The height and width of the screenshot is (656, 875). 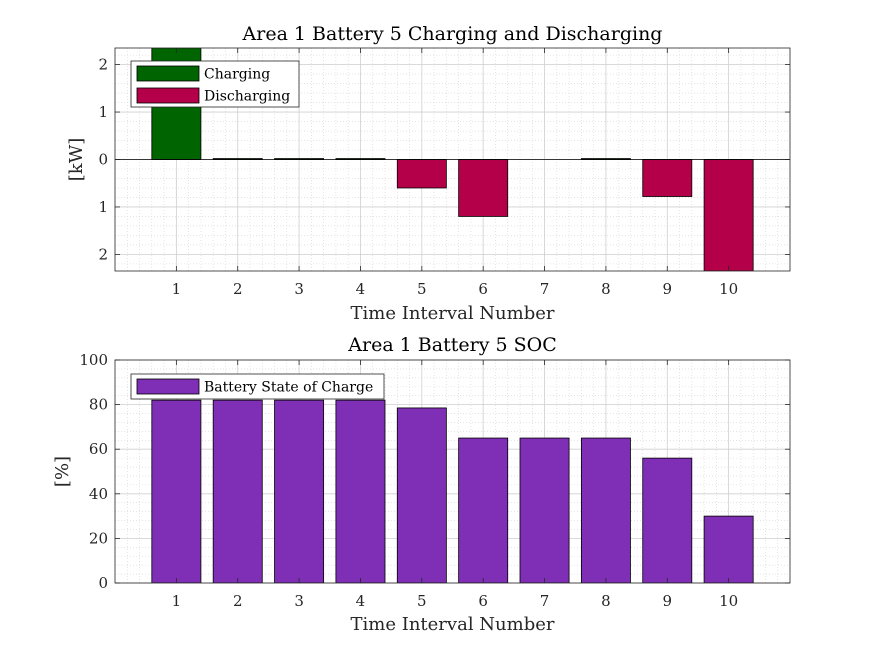 I want to click on y-tick-label: 100, so click(x=93, y=360).